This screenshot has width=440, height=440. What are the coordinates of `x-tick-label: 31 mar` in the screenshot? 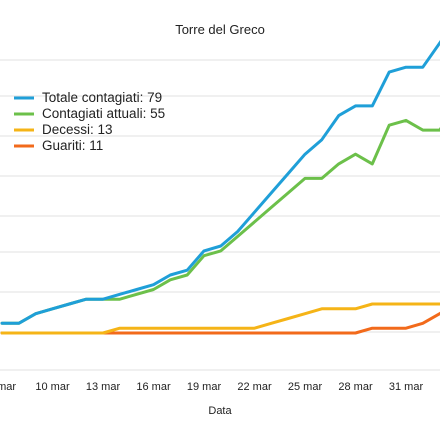 It's located at (406, 387).